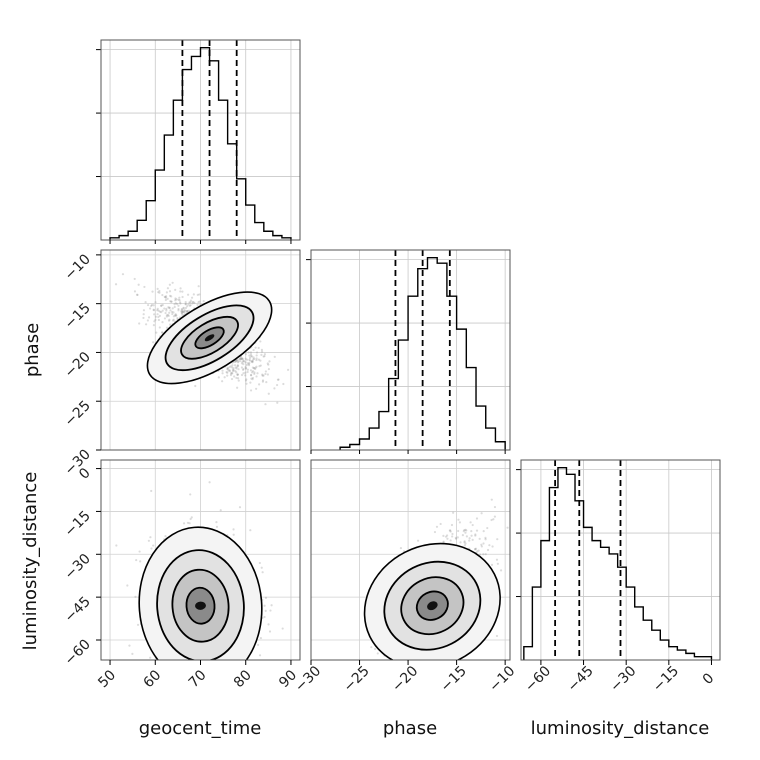 Image resolution: width=760 pixels, height=760 pixels. I want to click on x-tick-label-luminosity_distance: −60, so click(538, 679).